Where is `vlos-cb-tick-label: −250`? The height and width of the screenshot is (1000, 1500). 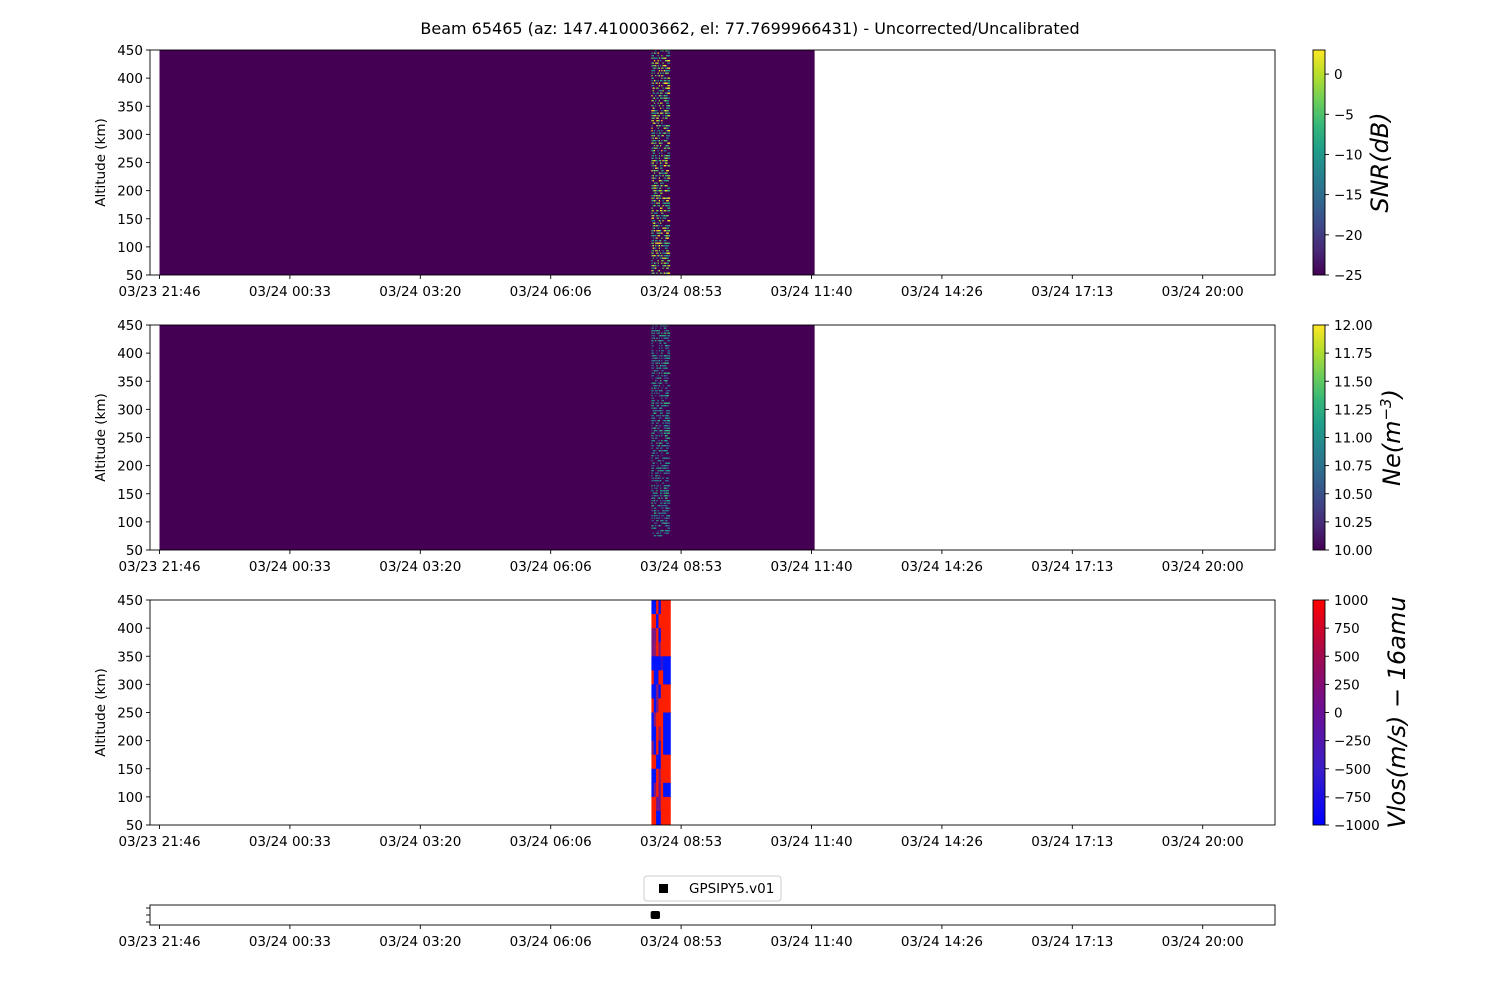 vlos-cb-tick-label: −250 is located at coordinates (1352, 742).